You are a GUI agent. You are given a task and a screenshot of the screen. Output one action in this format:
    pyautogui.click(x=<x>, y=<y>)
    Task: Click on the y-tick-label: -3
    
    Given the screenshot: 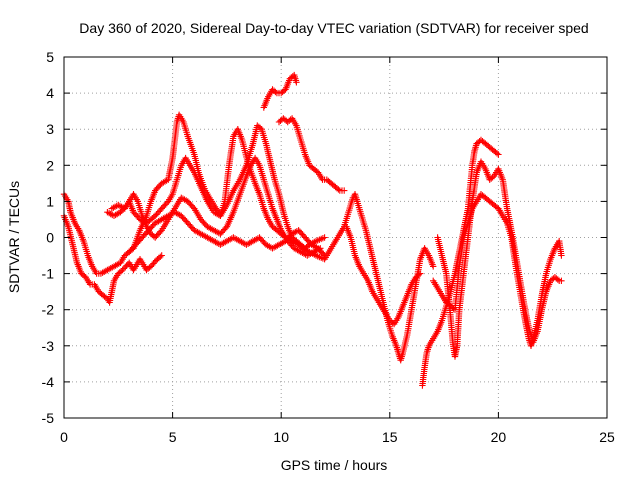 What is the action you would take?
    pyautogui.click(x=48, y=346)
    